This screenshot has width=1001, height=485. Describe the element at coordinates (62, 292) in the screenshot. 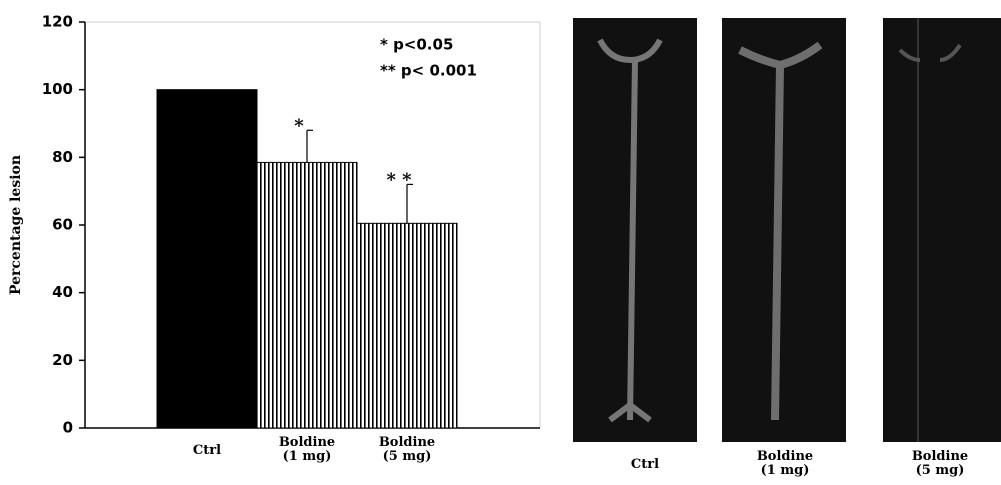

I see `y-tick-label: 40` at that location.